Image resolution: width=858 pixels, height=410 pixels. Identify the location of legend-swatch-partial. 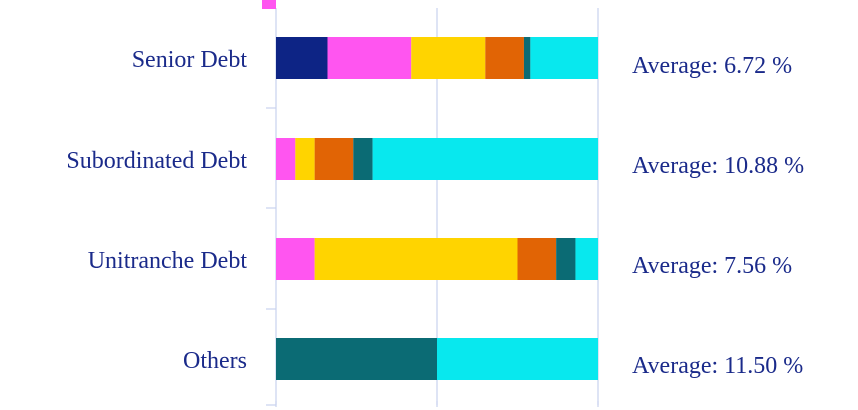
(269, 4).